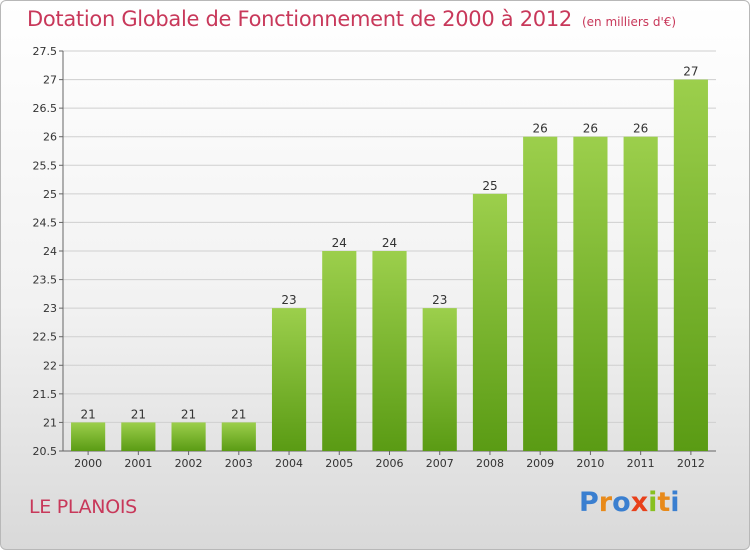 The width and height of the screenshot is (750, 550). Describe the element at coordinates (439, 379) in the screenshot. I see `bar-2007` at that location.